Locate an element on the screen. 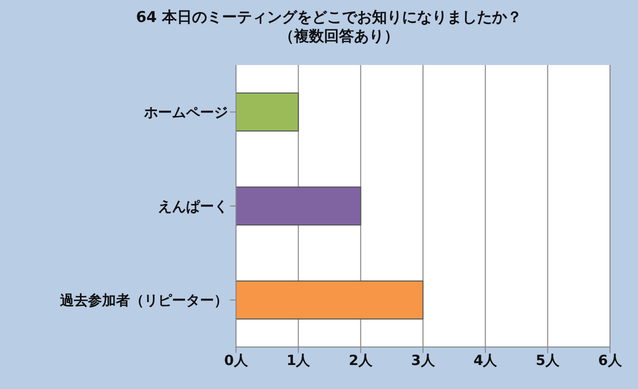 This screenshot has height=389, width=638. chart-subtitle: （複数回答あり） is located at coordinates (339, 36).